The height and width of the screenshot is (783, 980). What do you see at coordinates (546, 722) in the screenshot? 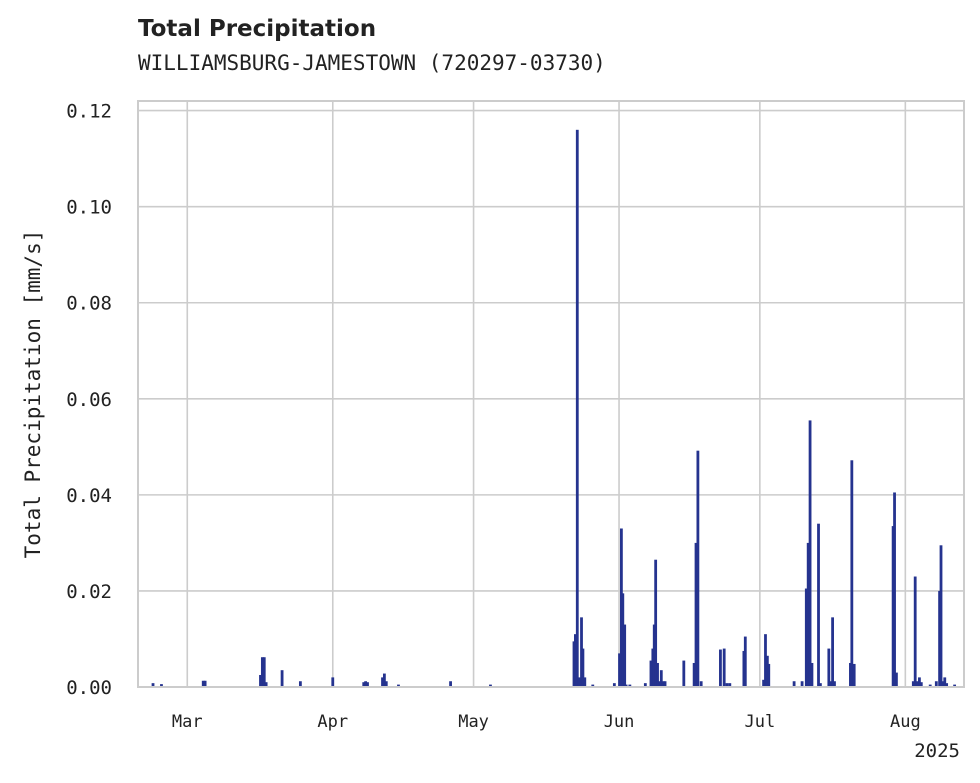
I see `x-axis-ticks: Mar Apr May Jun Jul Aug` at bounding box center [546, 722].